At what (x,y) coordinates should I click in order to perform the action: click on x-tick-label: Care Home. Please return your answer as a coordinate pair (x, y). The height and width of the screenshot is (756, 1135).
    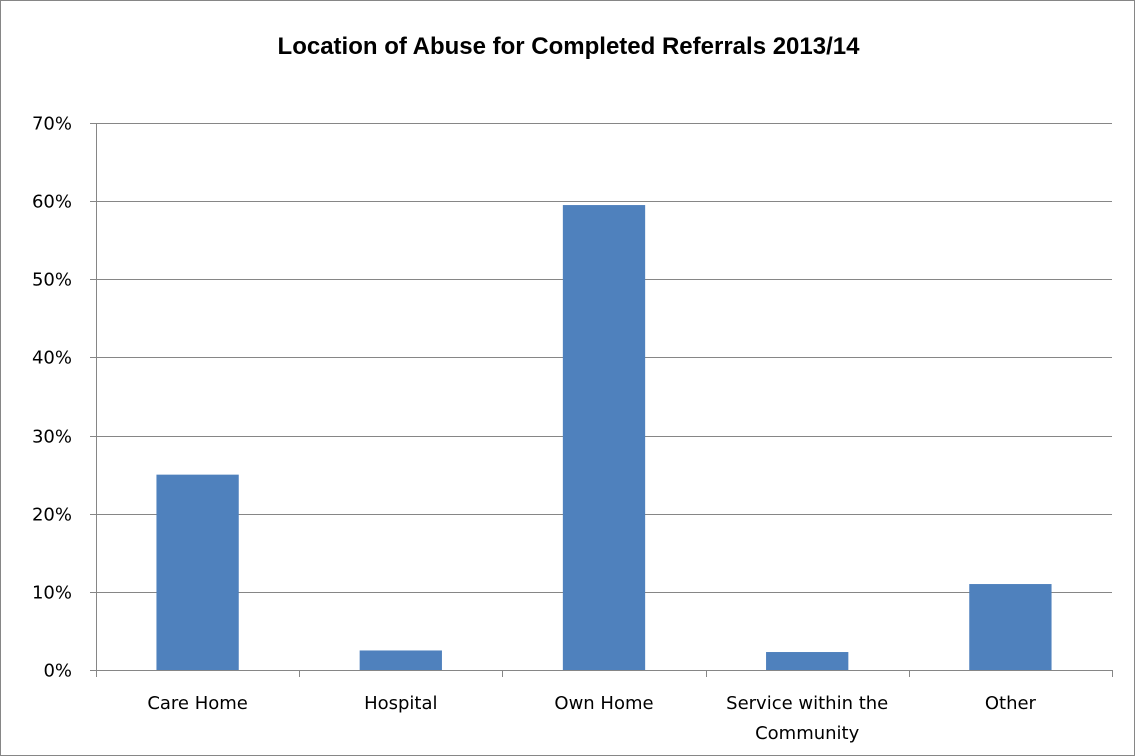
    Looking at the image, I should click on (197, 703).